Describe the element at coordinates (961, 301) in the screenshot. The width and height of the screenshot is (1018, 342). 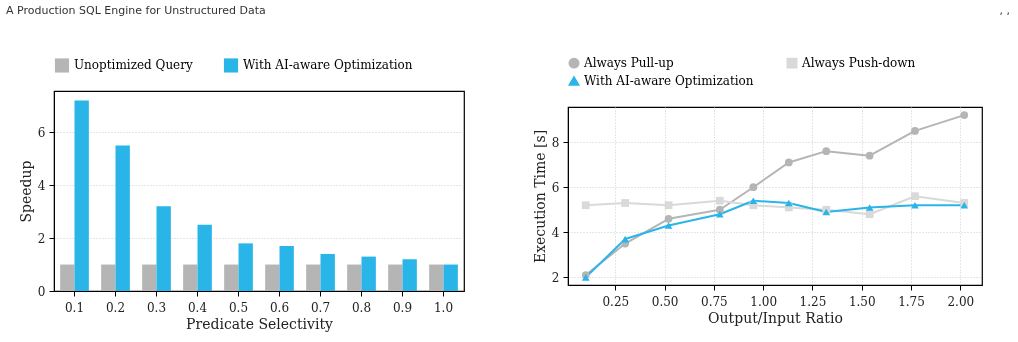
I see `x-tick-label: 2.00` at that location.